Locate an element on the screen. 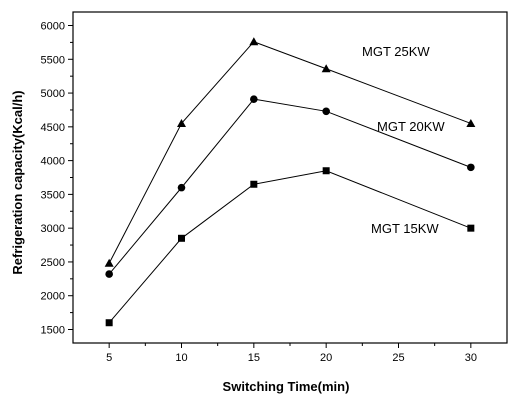 The height and width of the screenshot is (395, 514). x-tick-label: 30 is located at coordinates (471, 358).